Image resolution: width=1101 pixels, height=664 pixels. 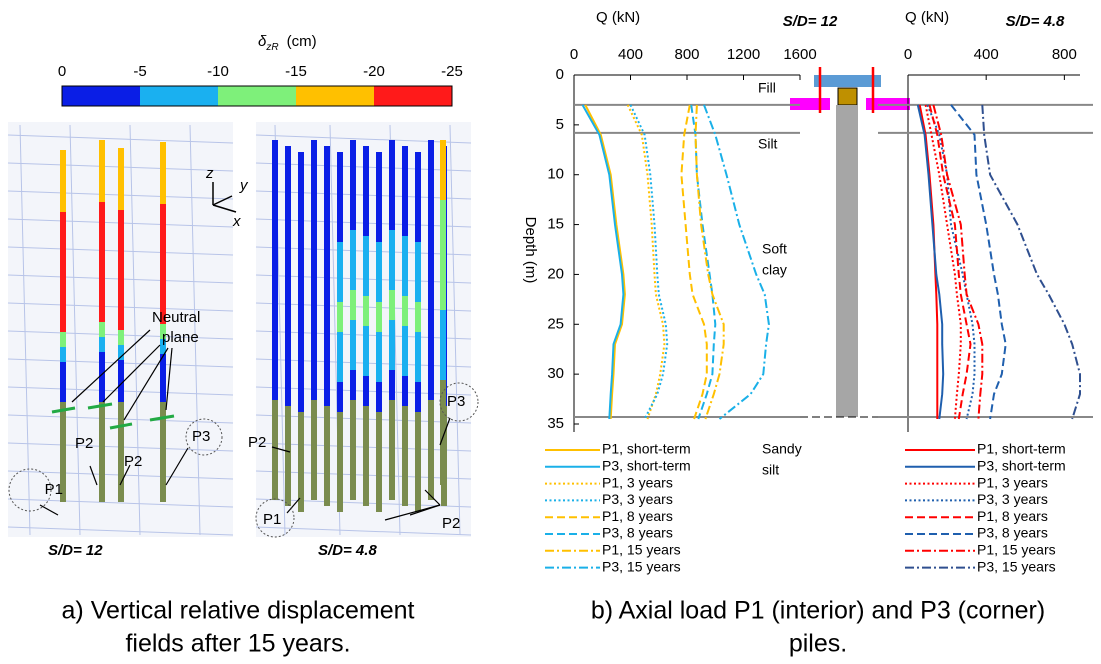 I want to click on x-tick-label: 800, so click(x=686, y=54).